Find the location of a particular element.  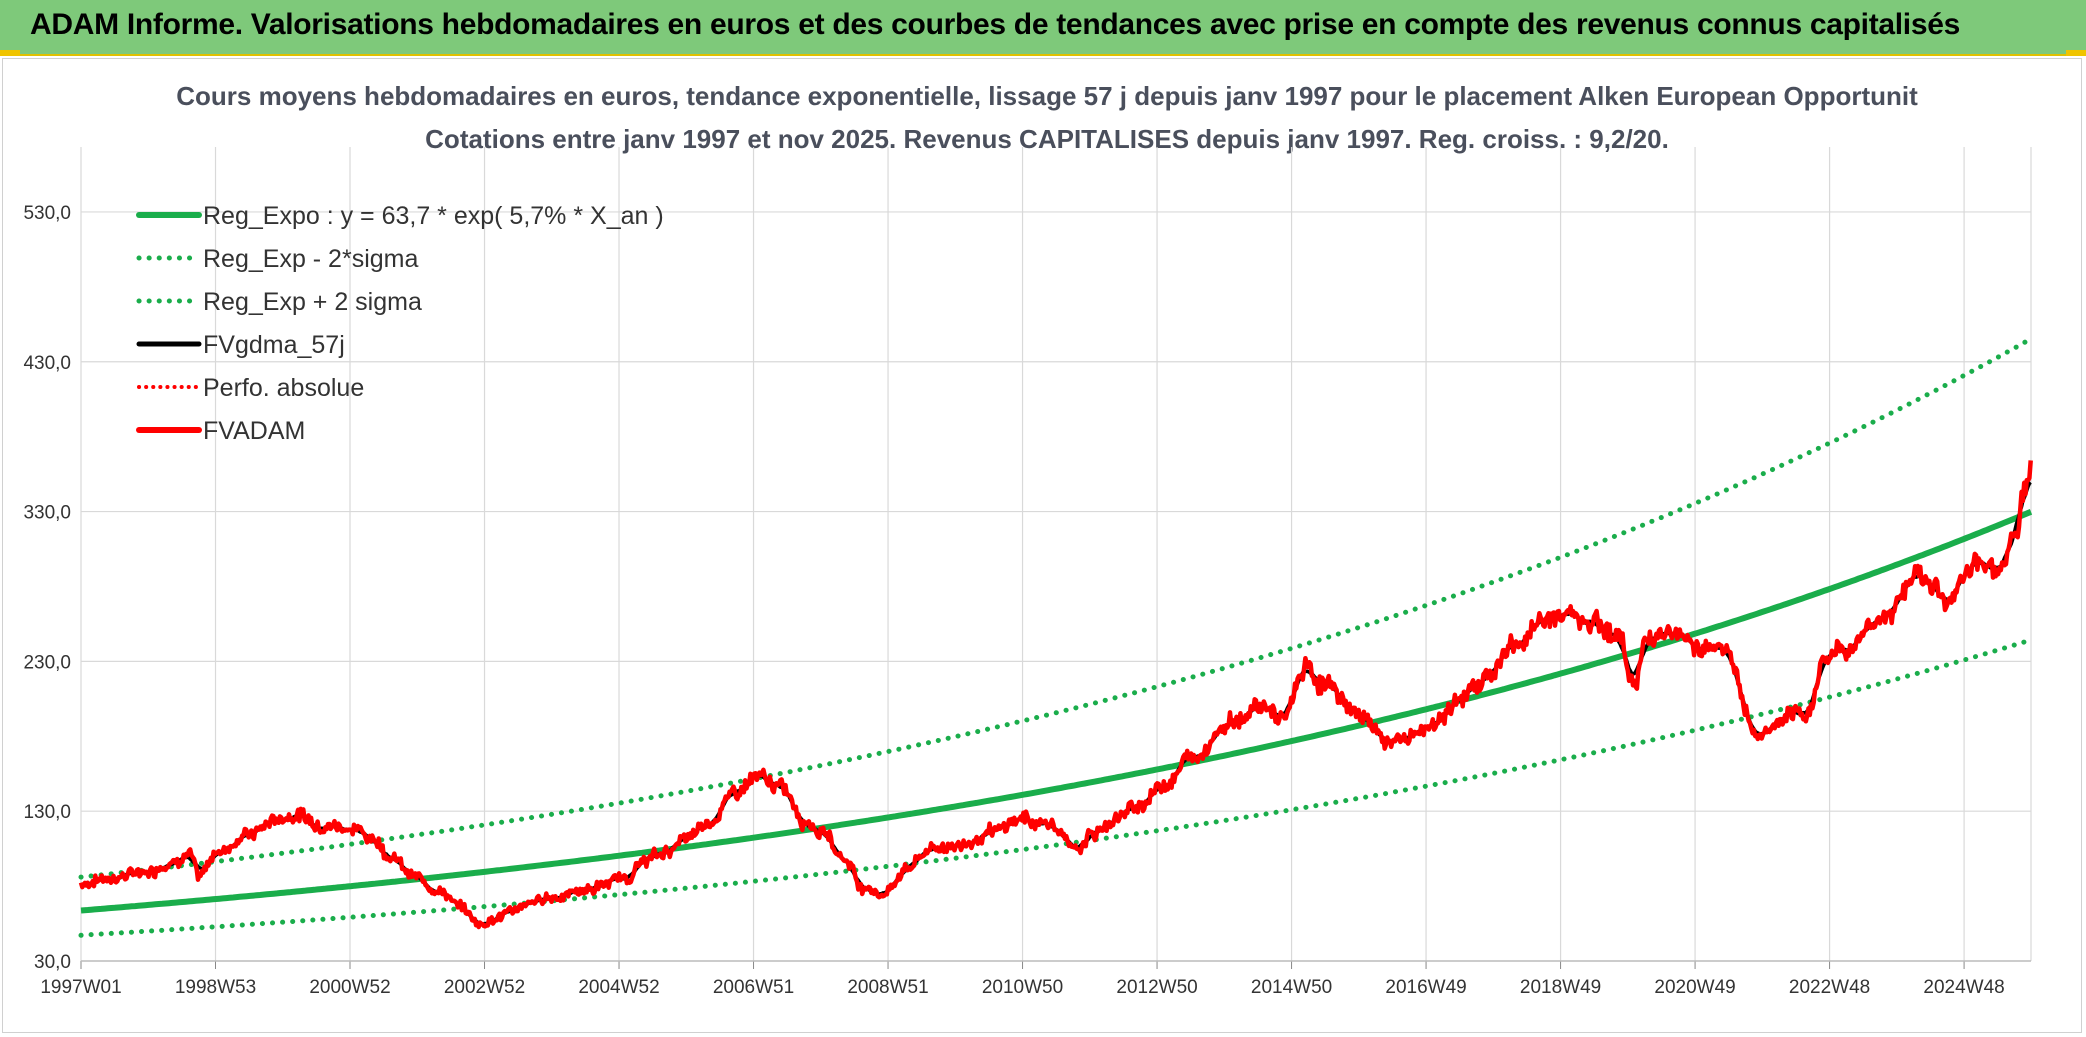

x-tick-label: 1998W53 is located at coordinates (215, 987).